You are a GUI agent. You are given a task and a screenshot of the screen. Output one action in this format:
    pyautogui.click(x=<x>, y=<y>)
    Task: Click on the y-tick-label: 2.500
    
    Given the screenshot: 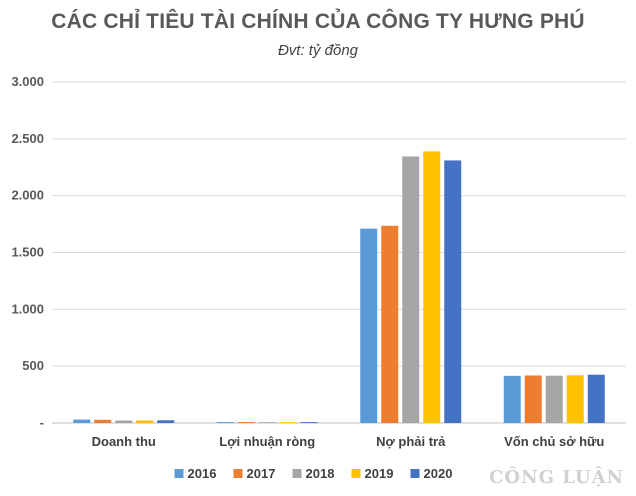 What is the action you would take?
    pyautogui.click(x=27, y=138)
    